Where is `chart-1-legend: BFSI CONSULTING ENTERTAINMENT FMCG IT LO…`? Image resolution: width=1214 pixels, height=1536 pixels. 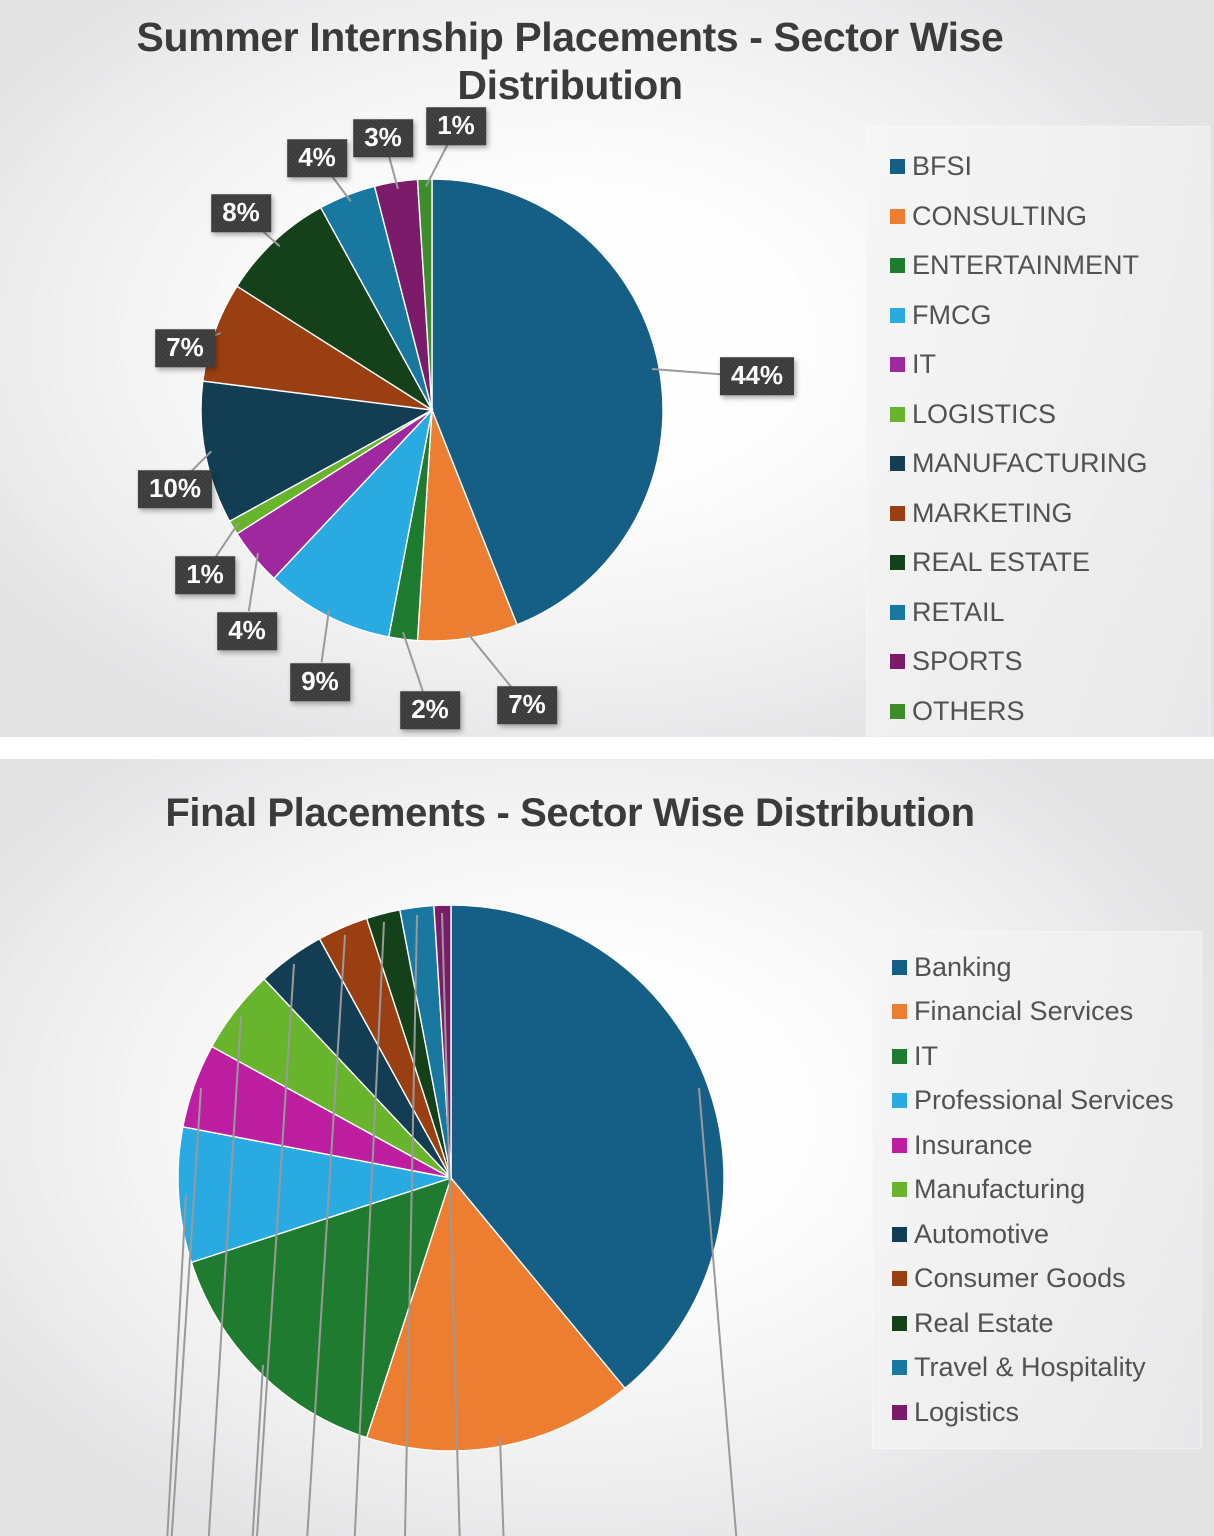 chart-1-legend: BFSI CONSULTING ENTERTAINMENT FMCG IT LO… is located at coordinates (1038, 431).